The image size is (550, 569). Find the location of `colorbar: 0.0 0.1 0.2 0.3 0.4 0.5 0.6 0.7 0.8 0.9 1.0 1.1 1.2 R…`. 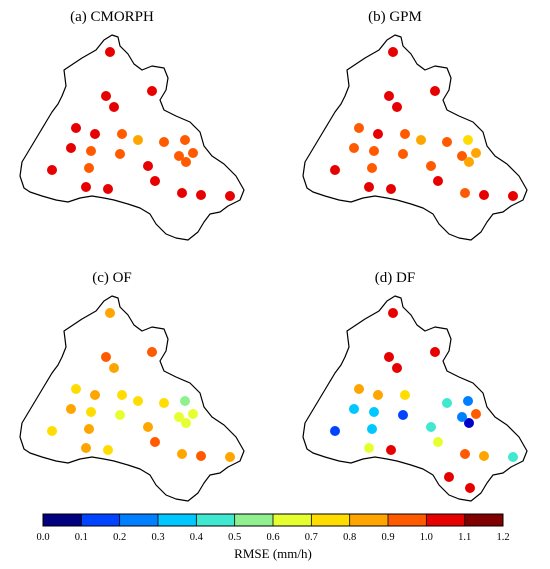

colorbar: 0.0 0.1 0.2 0.3 0.4 0.5 0.6 0.7 0.8 0.9 1.0 1.1 1.2 R… is located at coordinates (273, 537).